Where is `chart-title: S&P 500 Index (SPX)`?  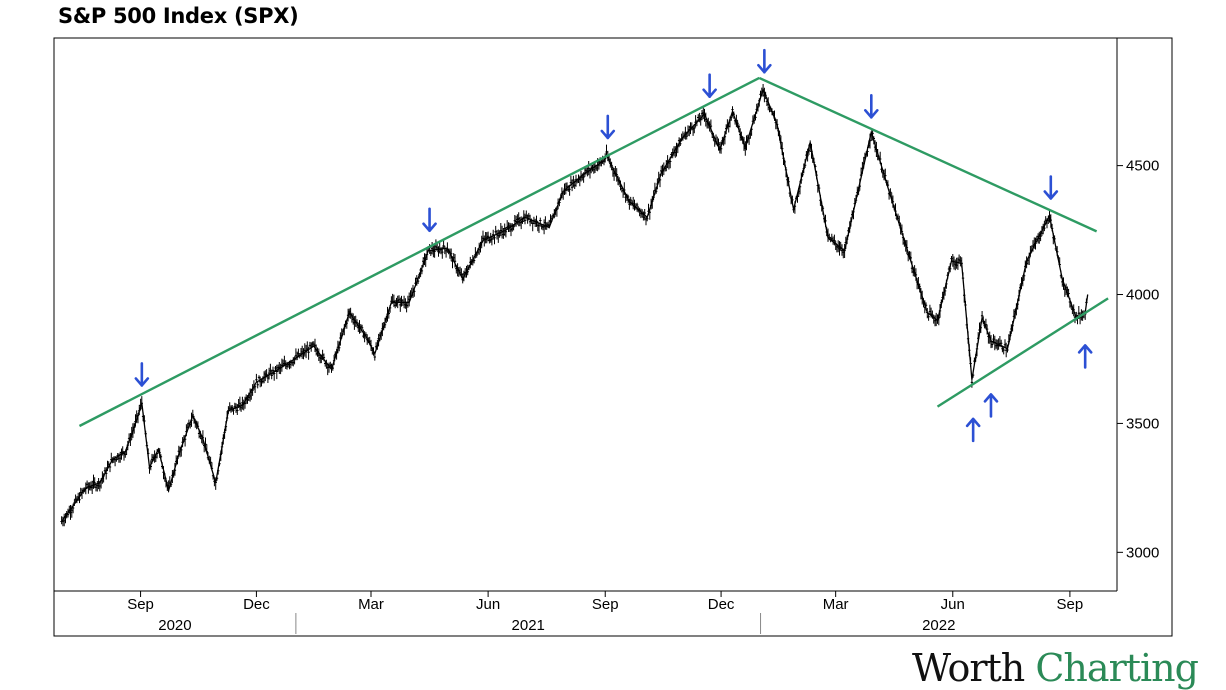 chart-title: S&P 500 Index (SPX) is located at coordinates (178, 16).